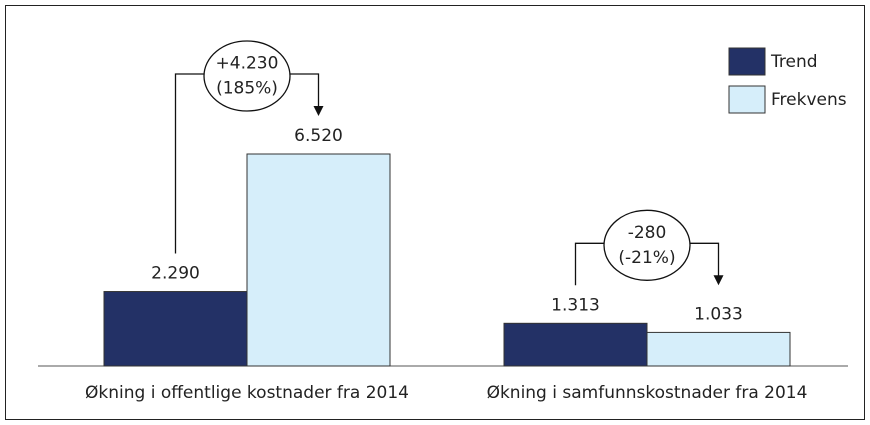 This screenshot has width=870, height=425. What do you see at coordinates (247, 393) in the screenshot?
I see `x-tick-label: Økning i offentlige kostnader fra 2014` at bounding box center [247, 393].